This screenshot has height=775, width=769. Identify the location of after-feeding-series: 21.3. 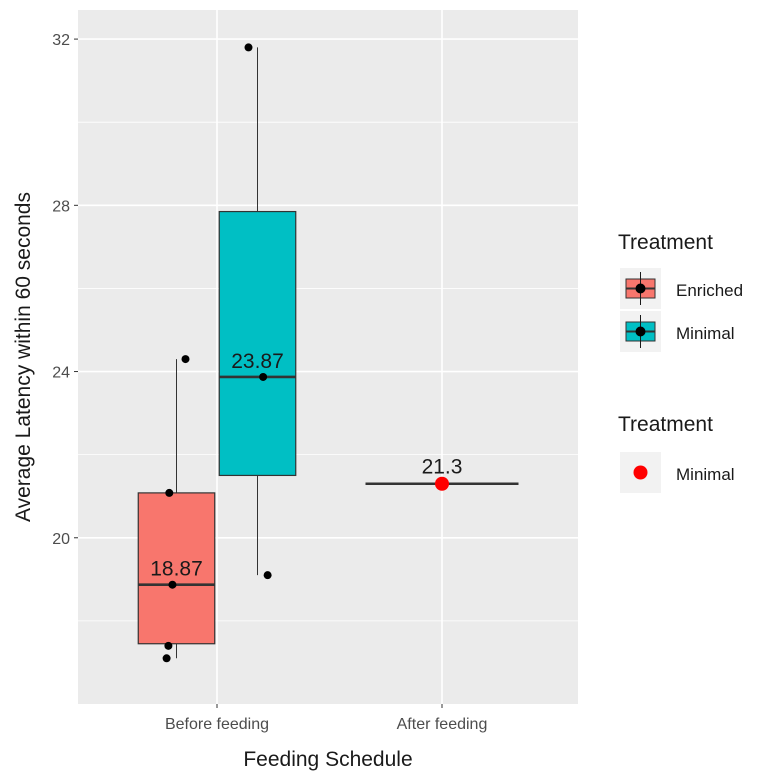
(442, 473).